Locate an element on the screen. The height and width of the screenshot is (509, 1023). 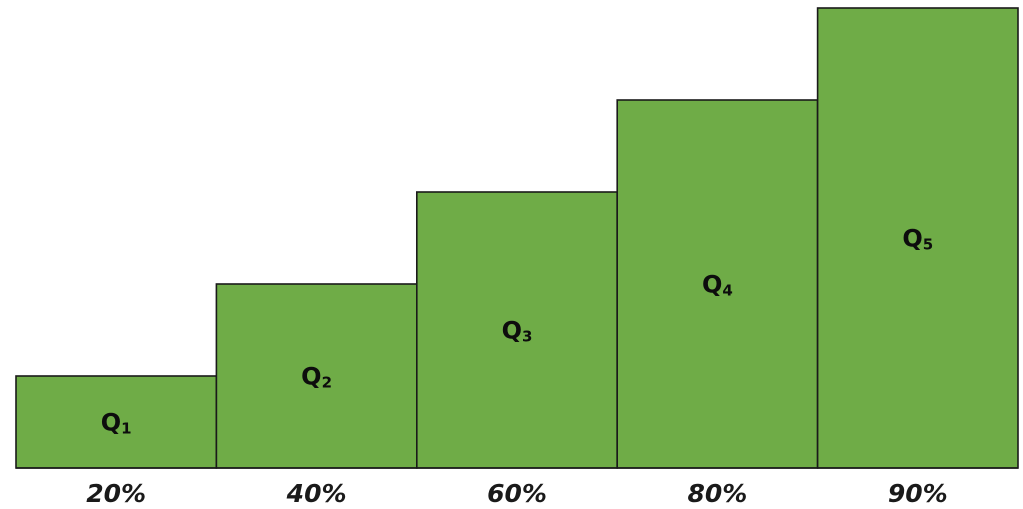
bar-label-subscript: 3 is located at coordinates (527, 336).